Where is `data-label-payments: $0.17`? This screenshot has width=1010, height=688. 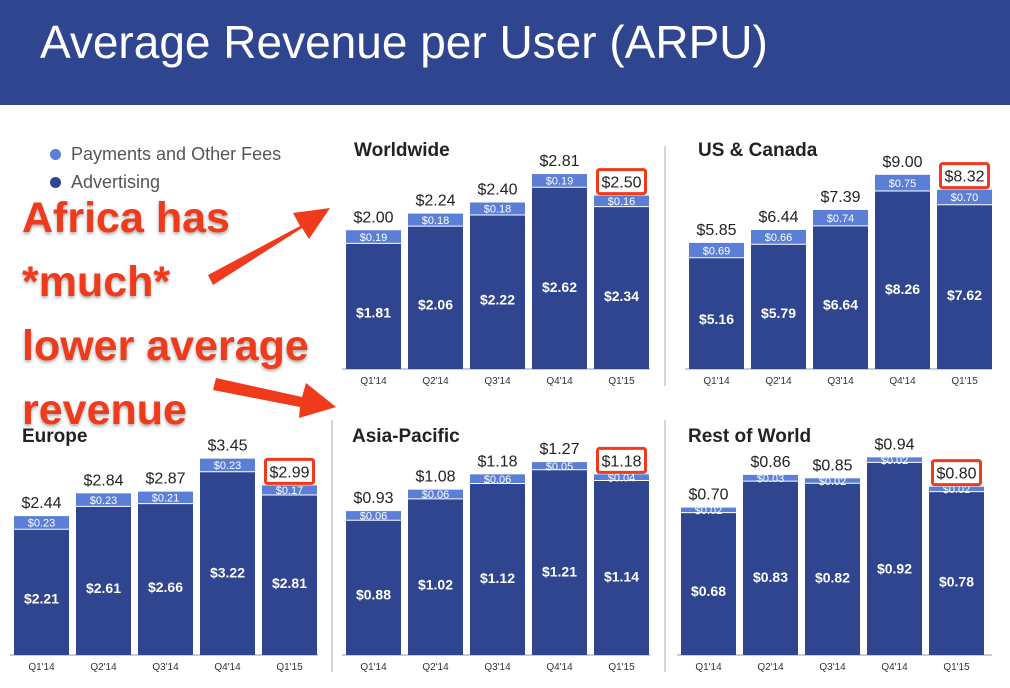 data-label-payments: $0.17 is located at coordinates (290, 491).